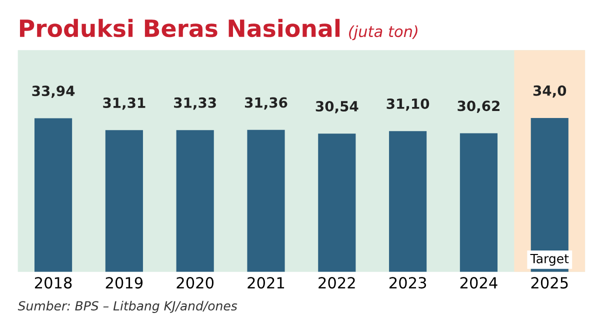  What do you see at coordinates (53, 283) in the screenshot?
I see `x-tick-label: 2018` at bounding box center [53, 283].